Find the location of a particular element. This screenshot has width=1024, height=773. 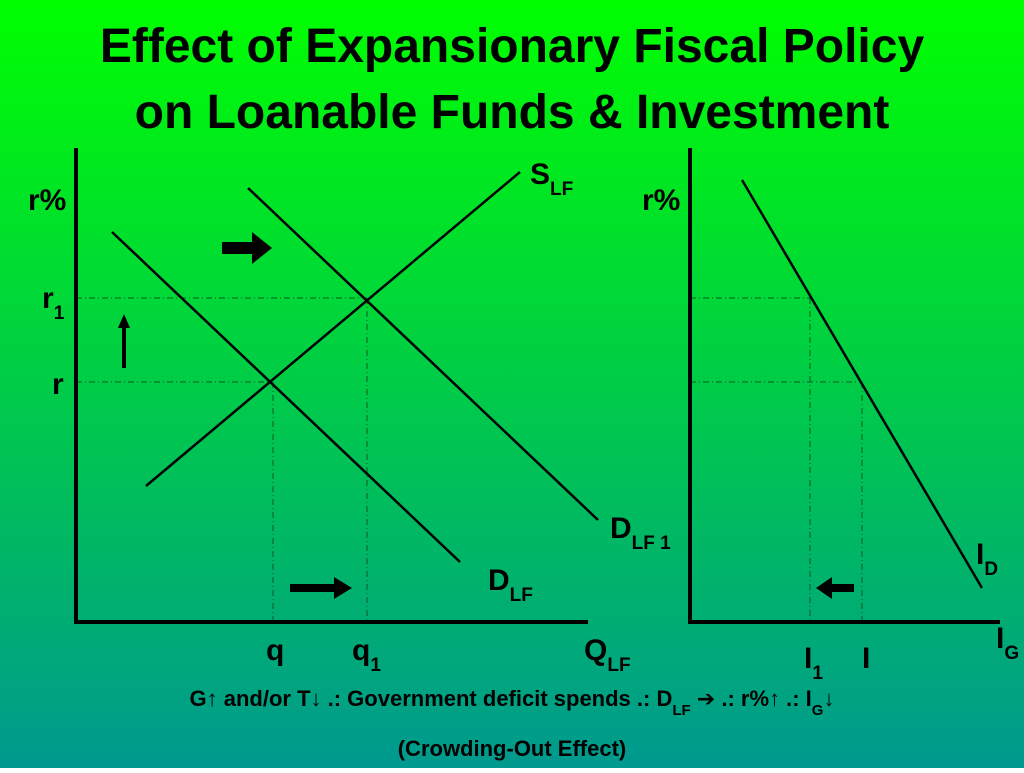

curve-label: DLF 1 is located at coordinates (640, 533).